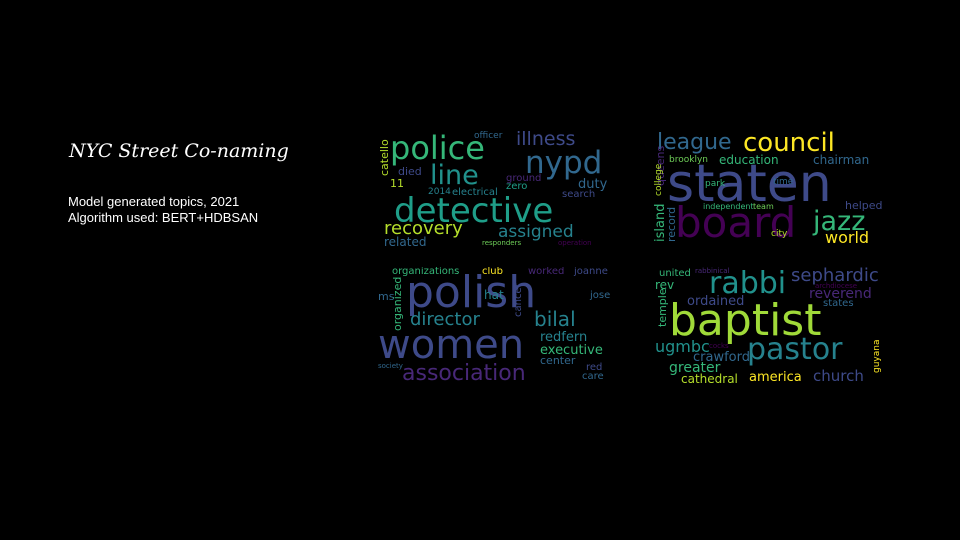  What do you see at coordinates (579, 194) in the screenshot?
I see `cloud-word: search` at bounding box center [579, 194].